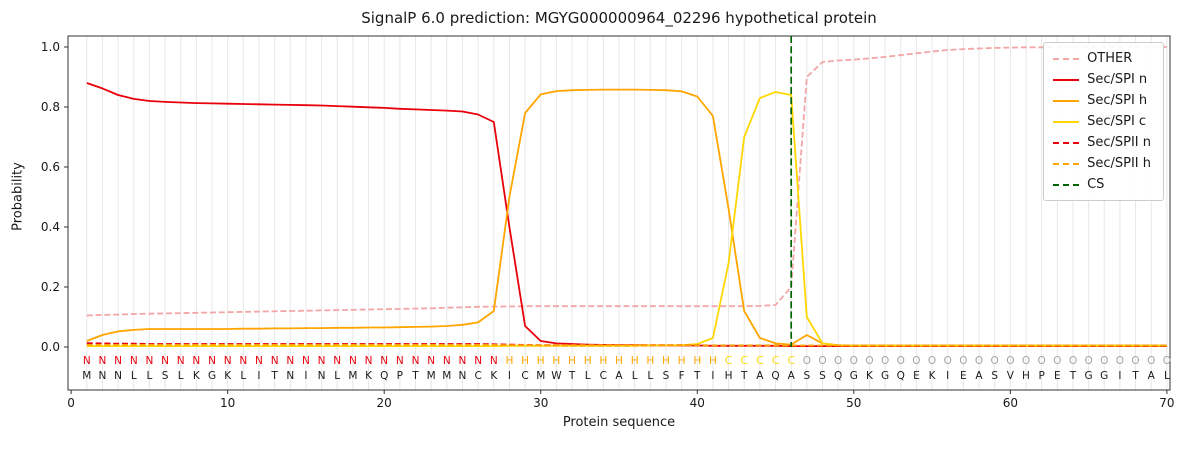  What do you see at coordinates (1117, 100) in the screenshot?
I see `legend-label: Sec/SPI h` at bounding box center [1117, 100].